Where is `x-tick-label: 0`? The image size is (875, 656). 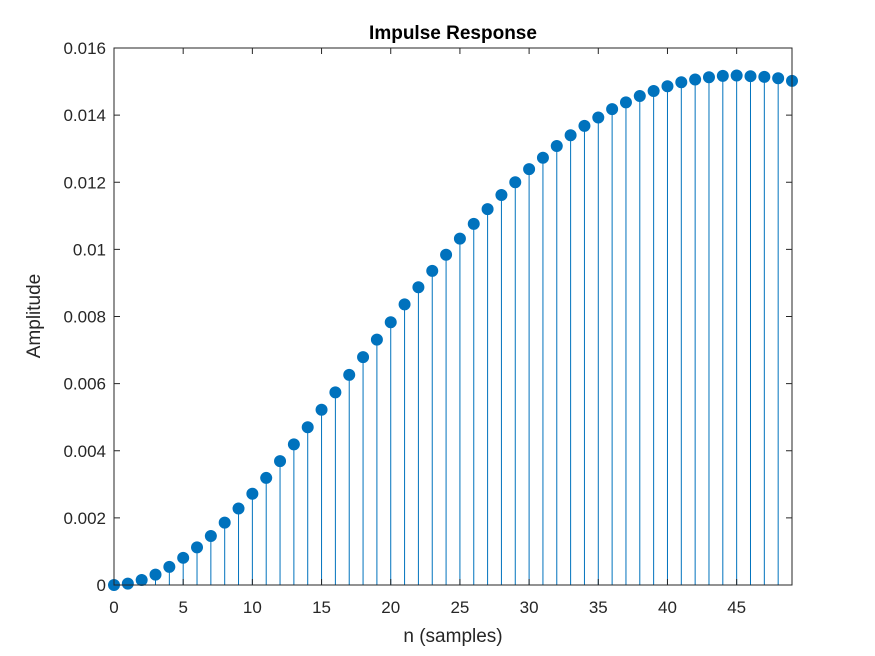
x-tick-label: 0 is located at coordinates (113, 607).